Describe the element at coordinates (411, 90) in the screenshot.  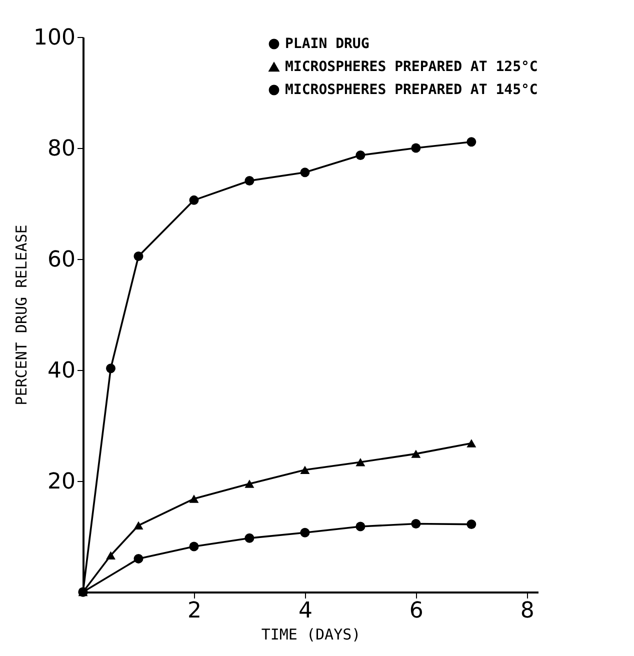
I see `legend-label: MICROSPHERES PREPARED AT 145°C` at that location.